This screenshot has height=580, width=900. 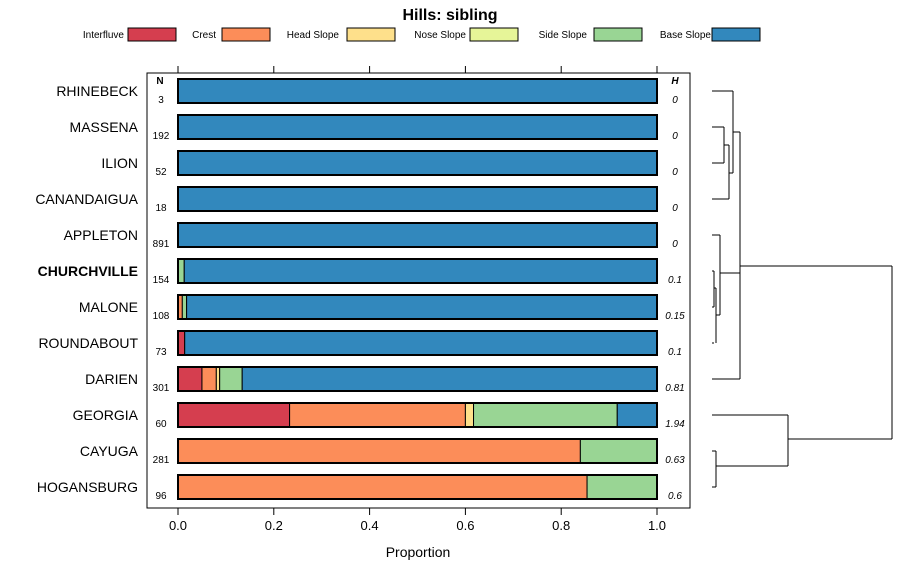 I want to click on row-n-value: 891, so click(x=161, y=244).